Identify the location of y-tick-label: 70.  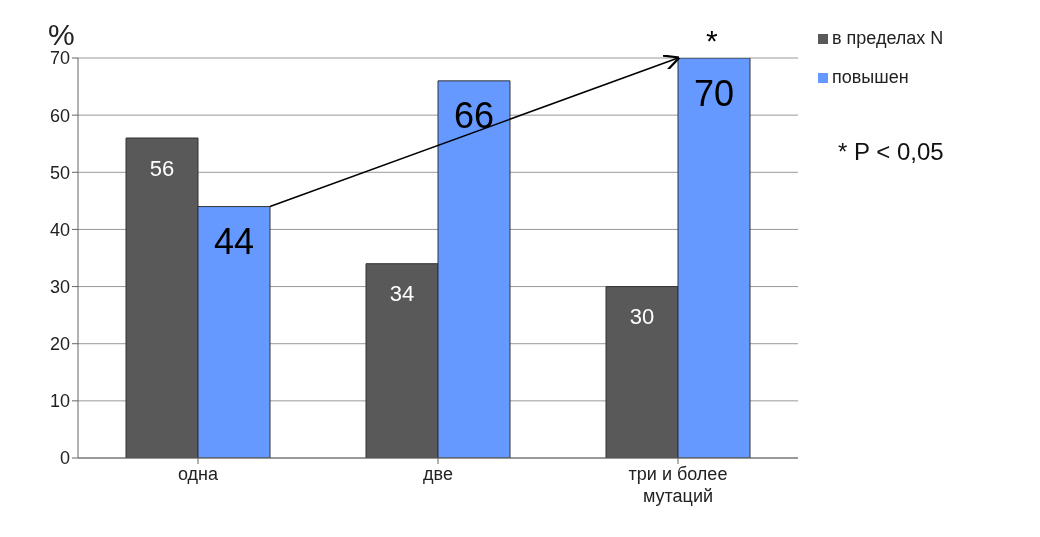
(59, 58).